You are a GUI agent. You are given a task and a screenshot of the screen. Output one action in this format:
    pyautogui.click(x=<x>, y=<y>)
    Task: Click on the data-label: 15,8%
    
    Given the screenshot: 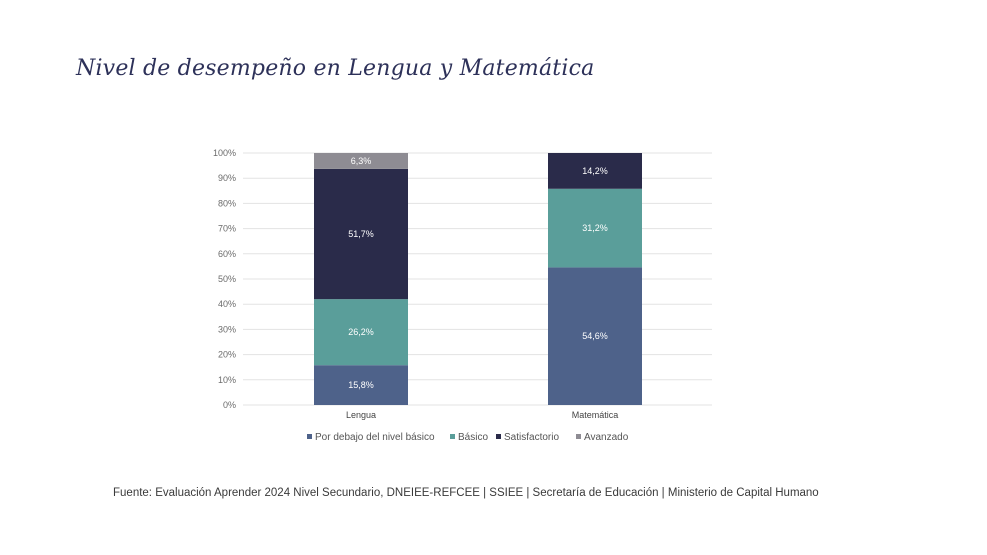 What is the action you would take?
    pyautogui.click(x=361, y=385)
    